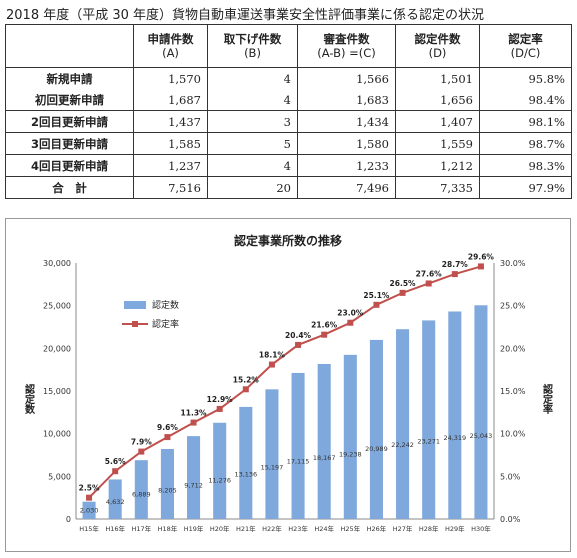 Image resolution: width=577 pixels, height=558 pixels. I want to click on table-cell: 1,501, so click(437, 78).